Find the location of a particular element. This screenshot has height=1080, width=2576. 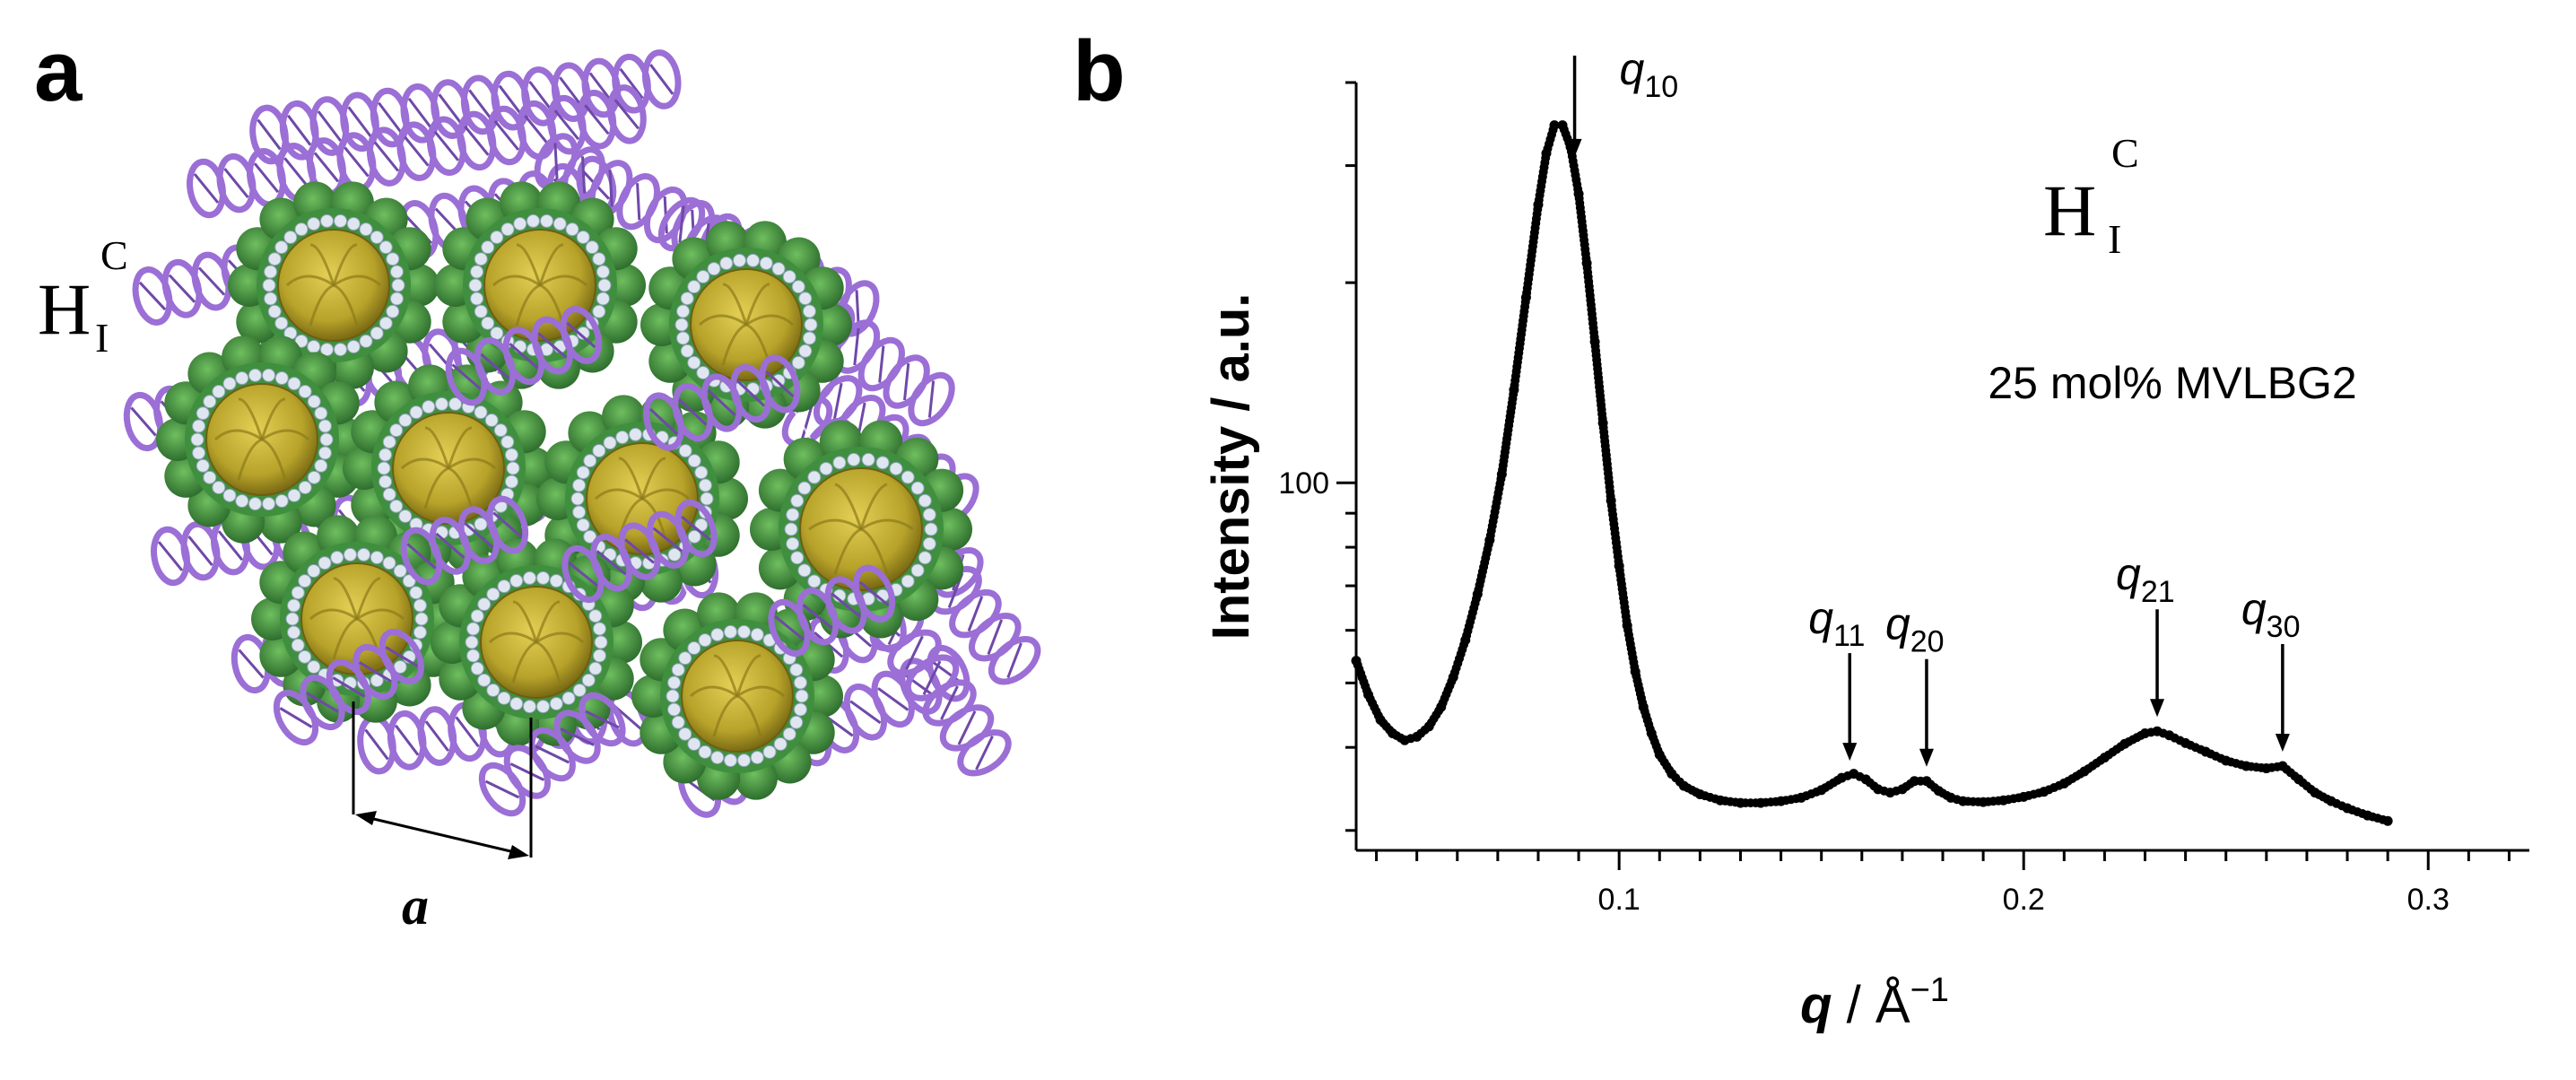

peak-label-q30: q30 is located at coordinates (2271, 614).